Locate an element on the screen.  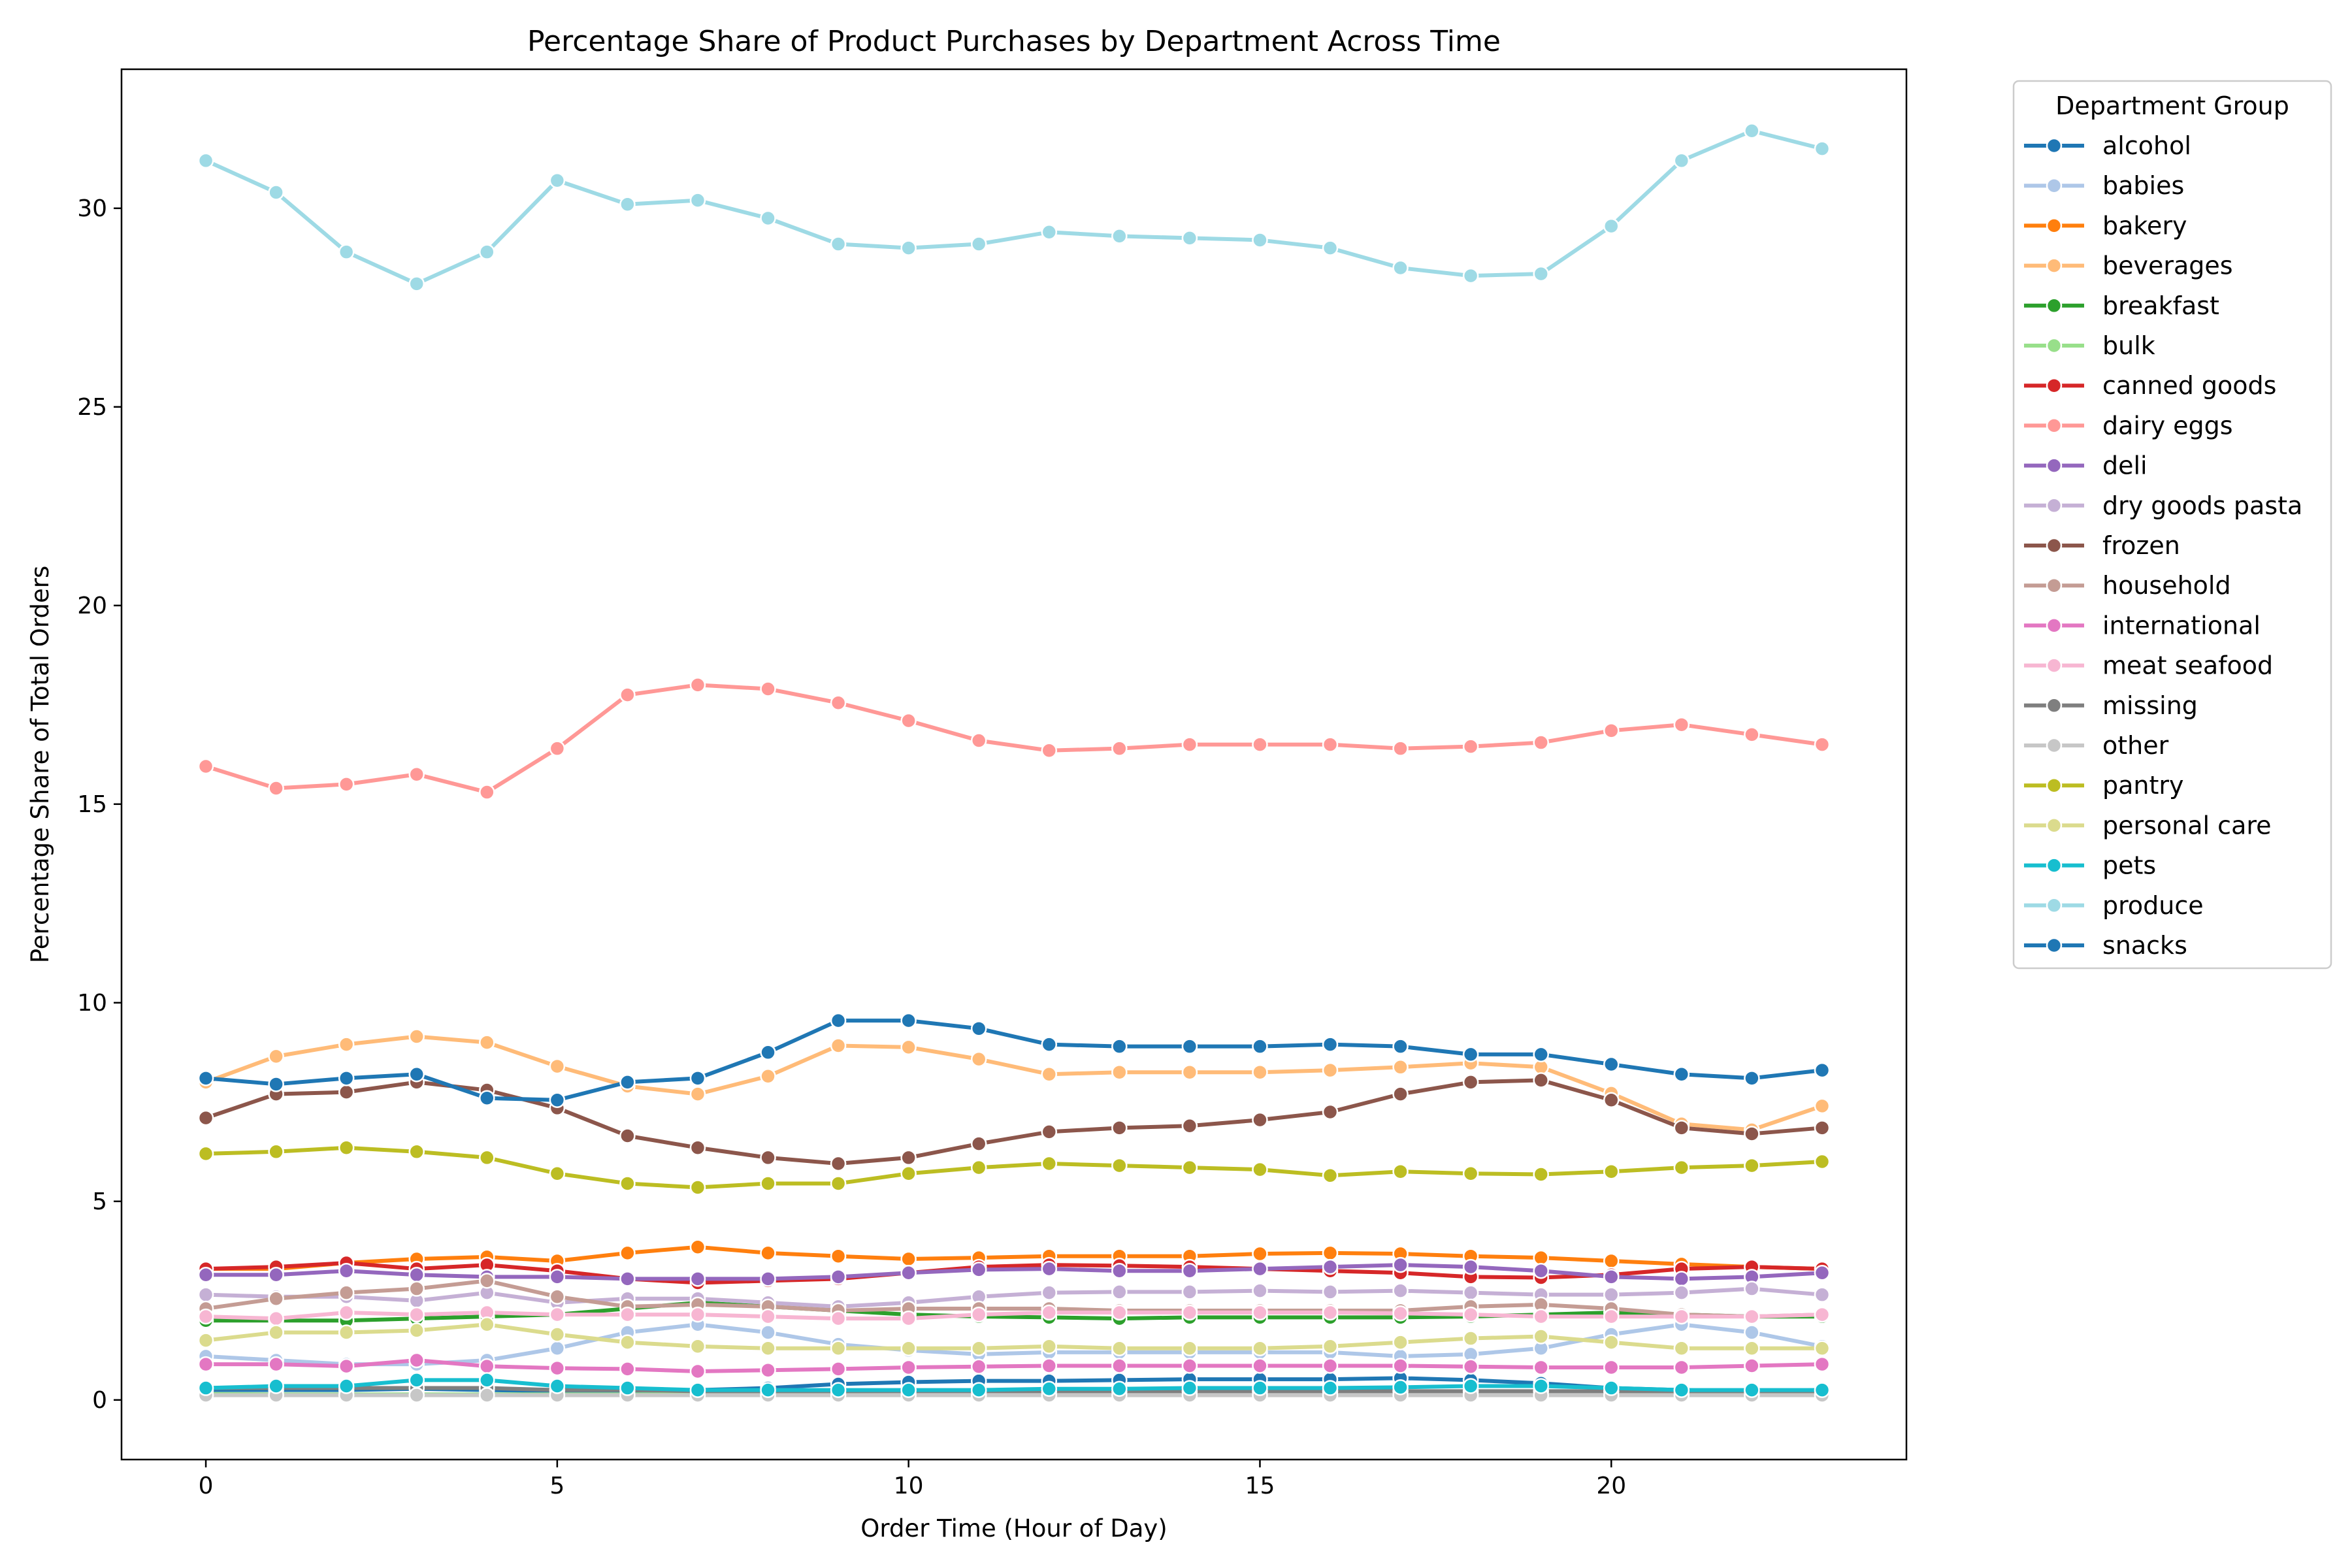
legend-label: beverages is located at coordinates (2167, 266).